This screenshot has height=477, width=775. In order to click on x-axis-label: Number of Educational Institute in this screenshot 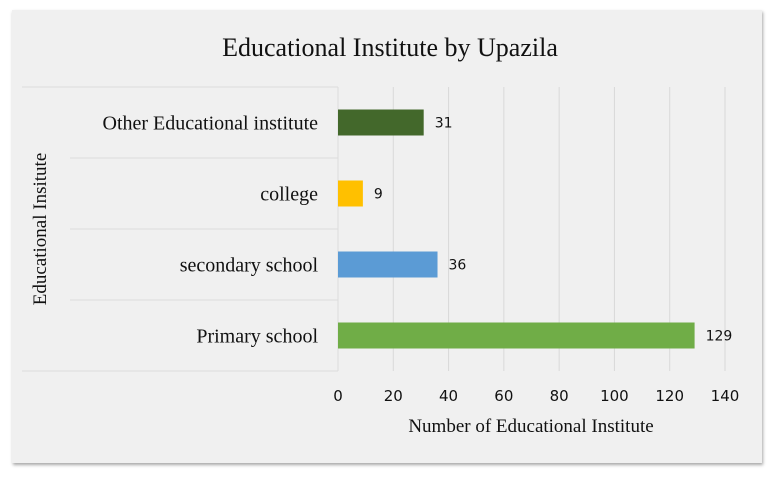, I will do `click(530, 426)`.